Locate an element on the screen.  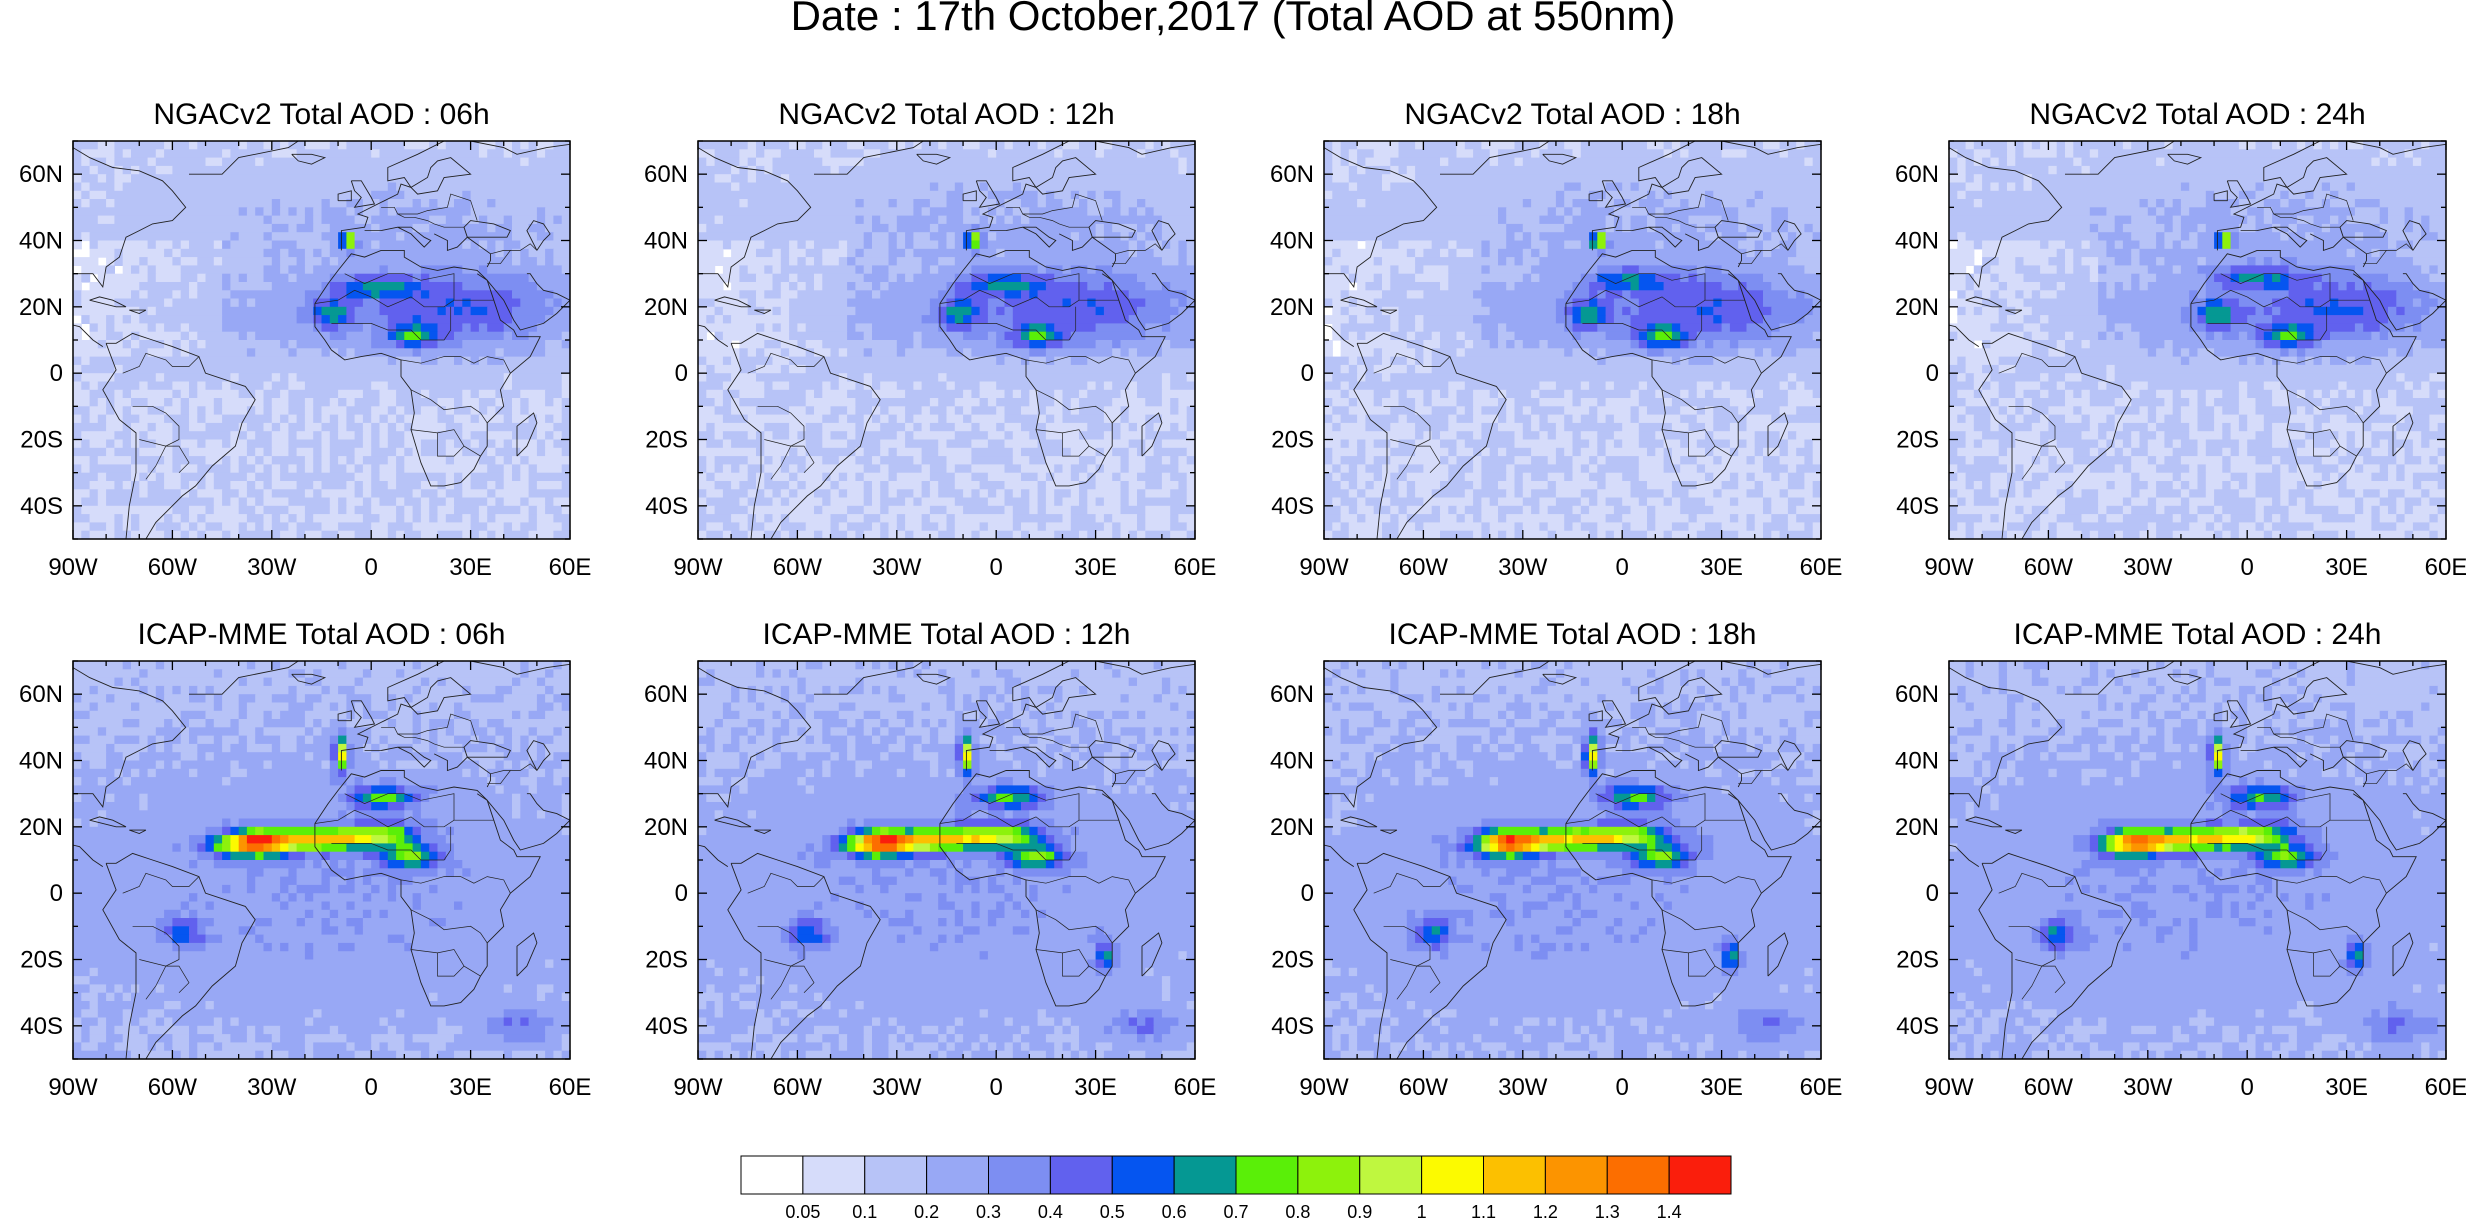
country-border is located at coordinates (514, 249).